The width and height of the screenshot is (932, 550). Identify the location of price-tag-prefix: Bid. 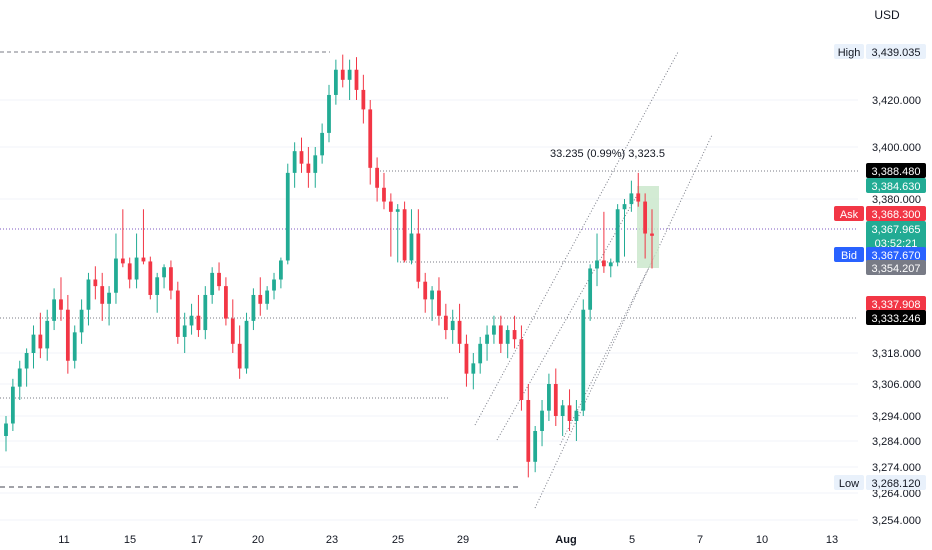
(849, 256).